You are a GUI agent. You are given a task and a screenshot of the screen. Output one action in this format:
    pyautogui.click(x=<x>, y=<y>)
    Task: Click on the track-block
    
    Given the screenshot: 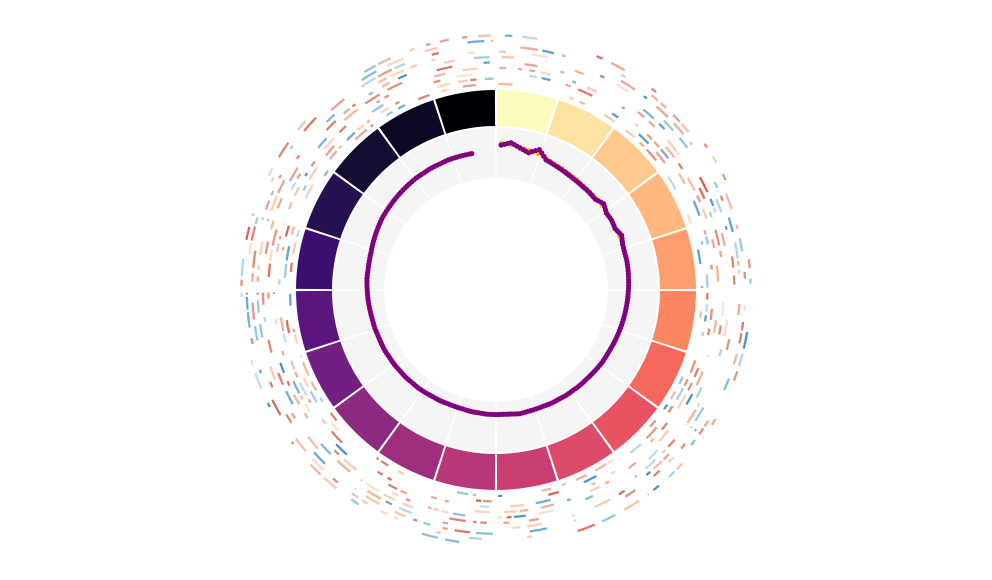 What is the action you would take?
    pyautogui.click(x=431, y=412)
    